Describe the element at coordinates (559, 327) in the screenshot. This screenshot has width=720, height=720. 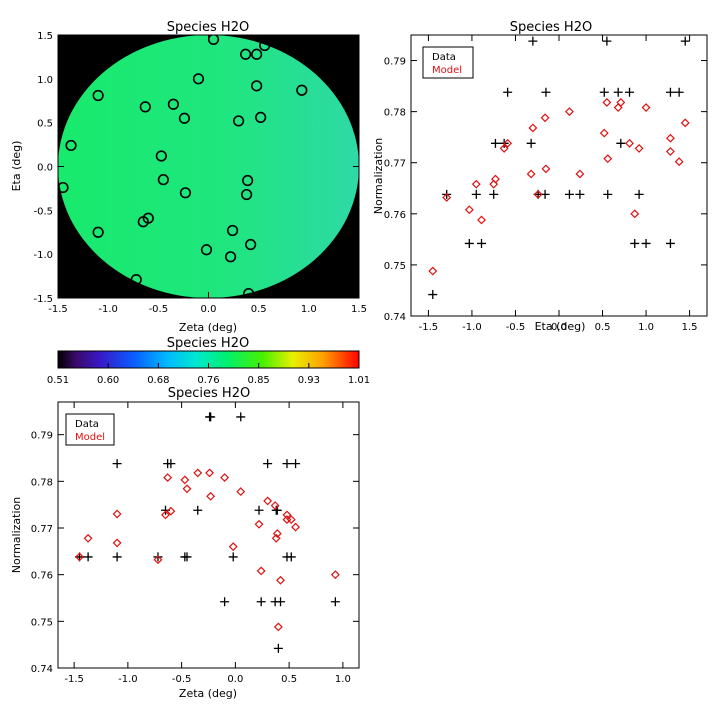
I see `eta-xtick-label: 0.0` at that location.